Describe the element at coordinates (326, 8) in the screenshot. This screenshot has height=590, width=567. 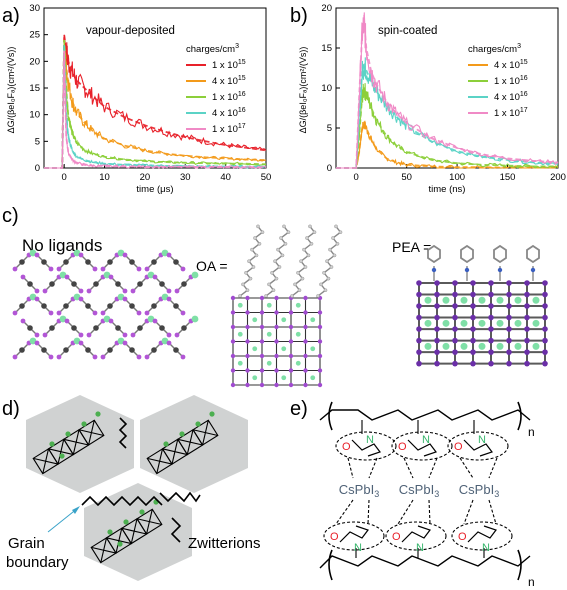
I see `y-tick-label: 20` at that location.